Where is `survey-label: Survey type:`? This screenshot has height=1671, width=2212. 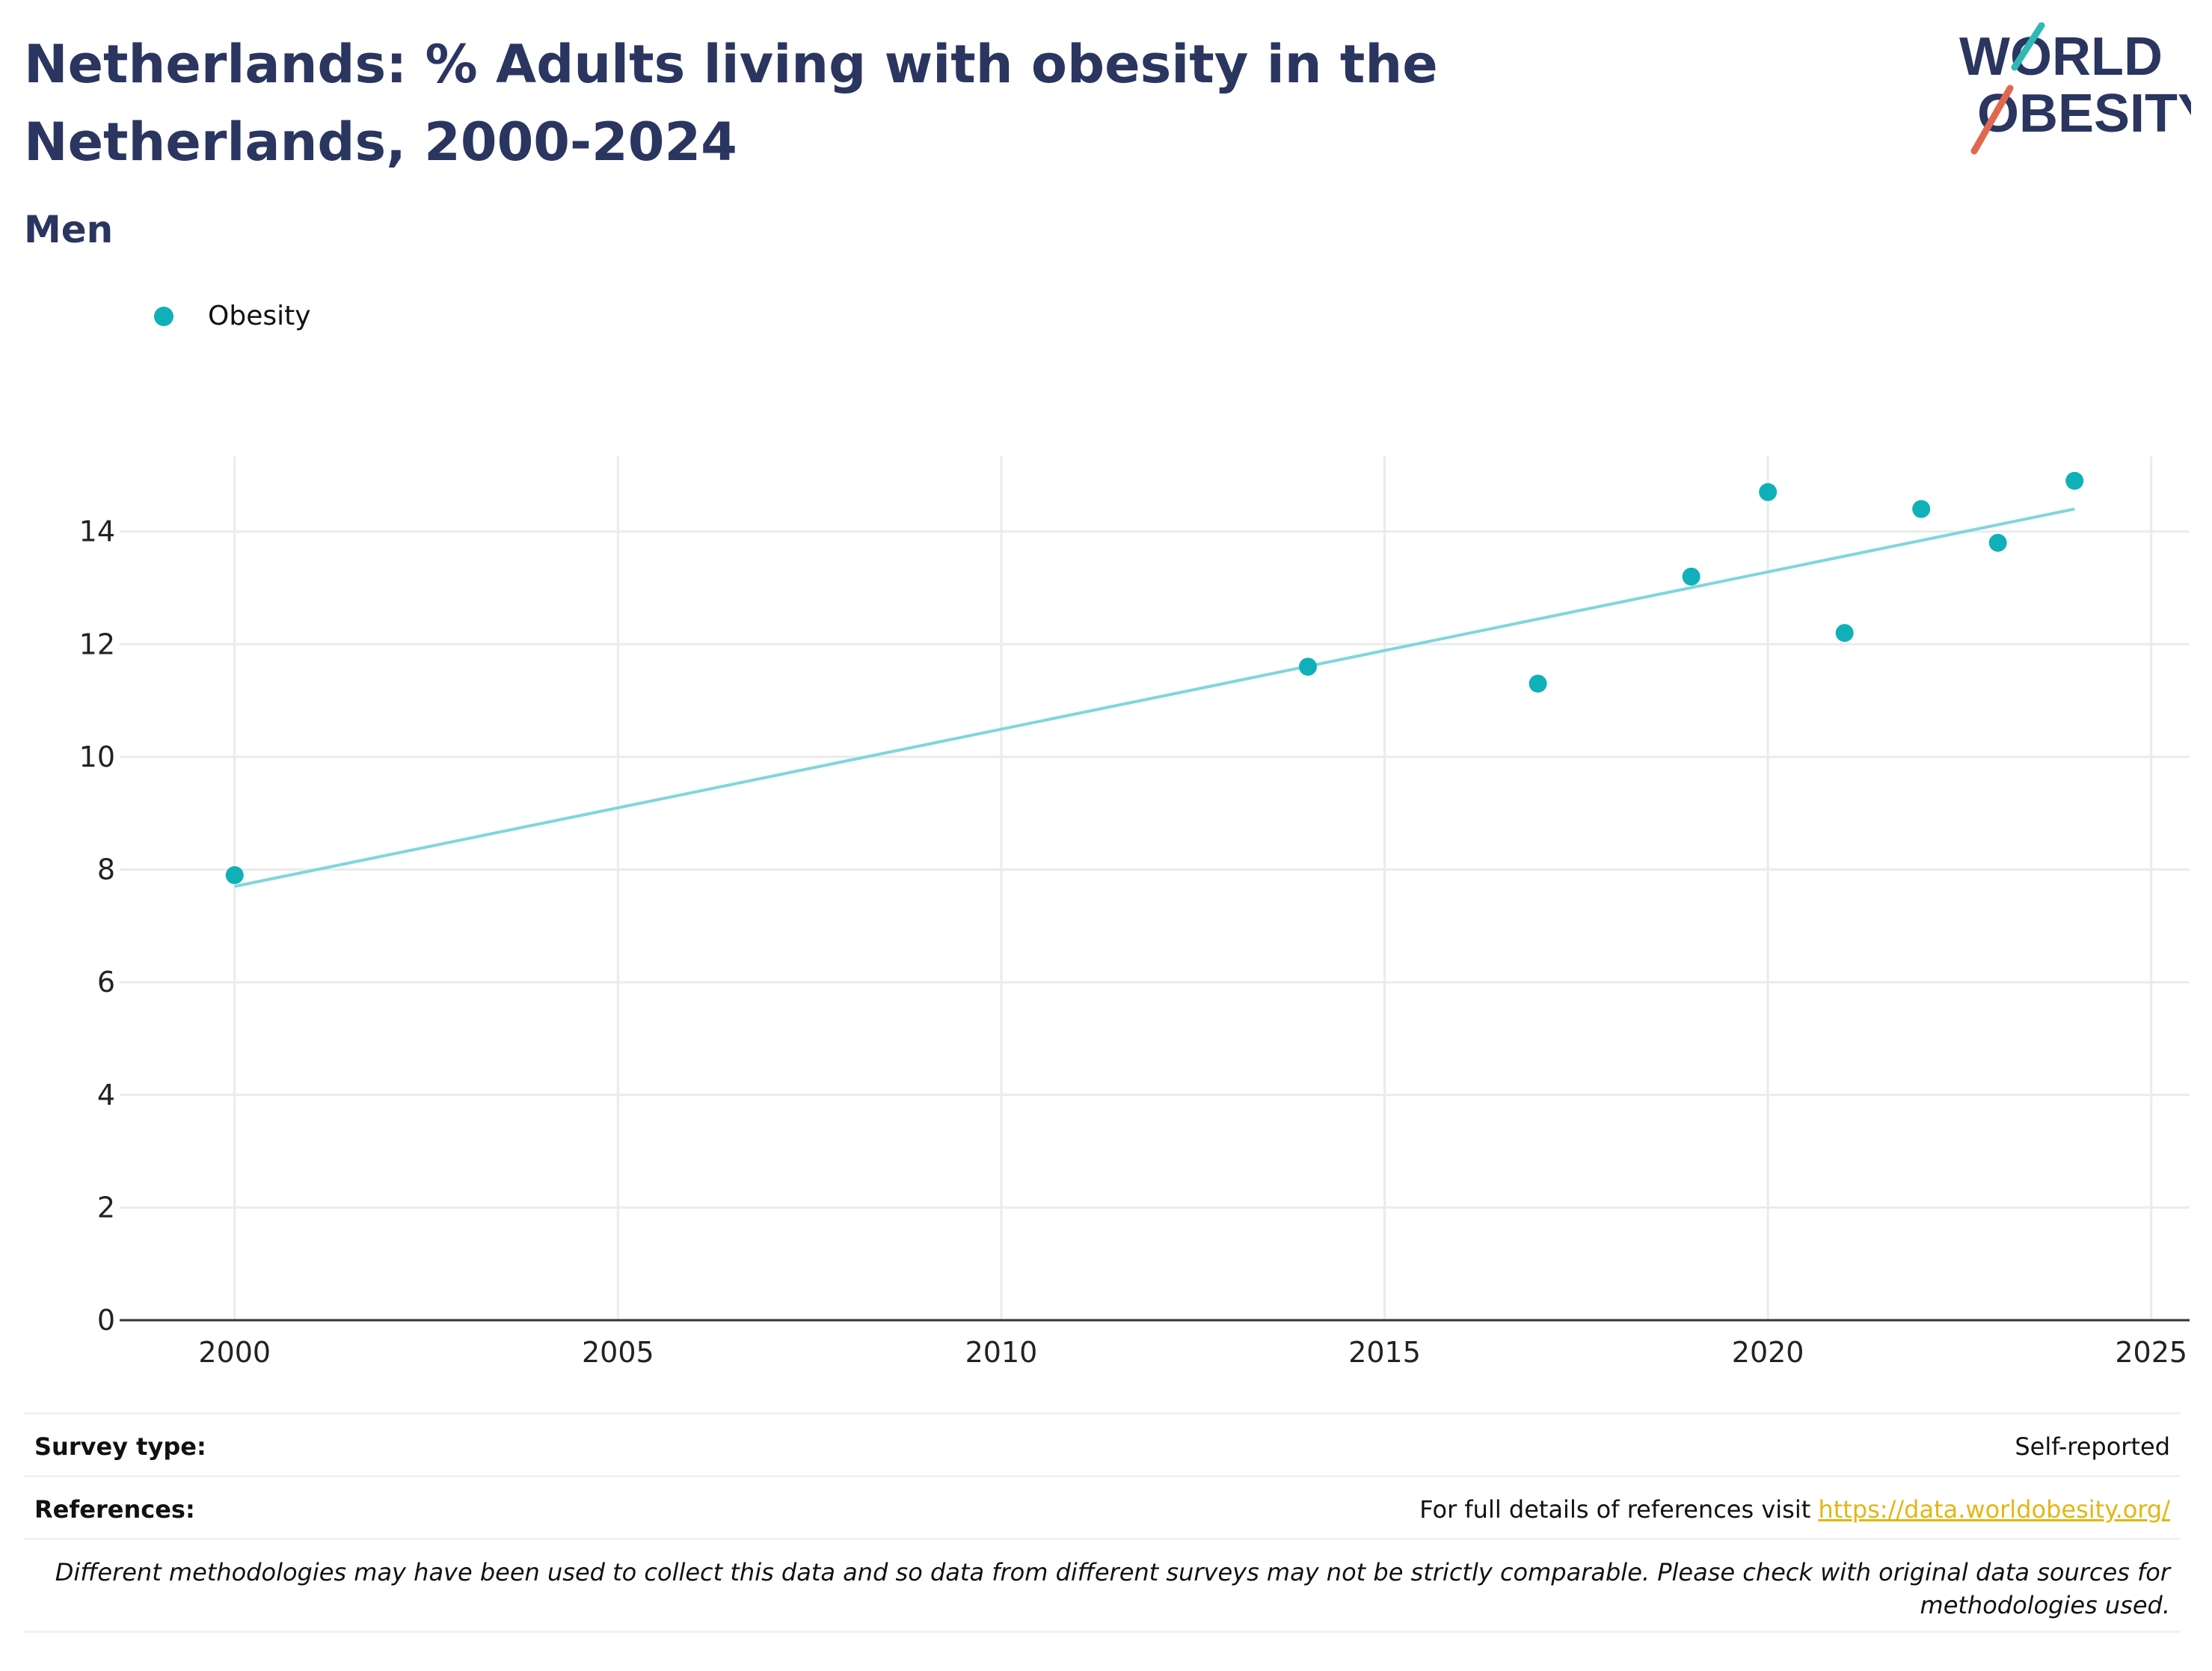
survey-label: Survey type: is located at coordinates (120, 1446).